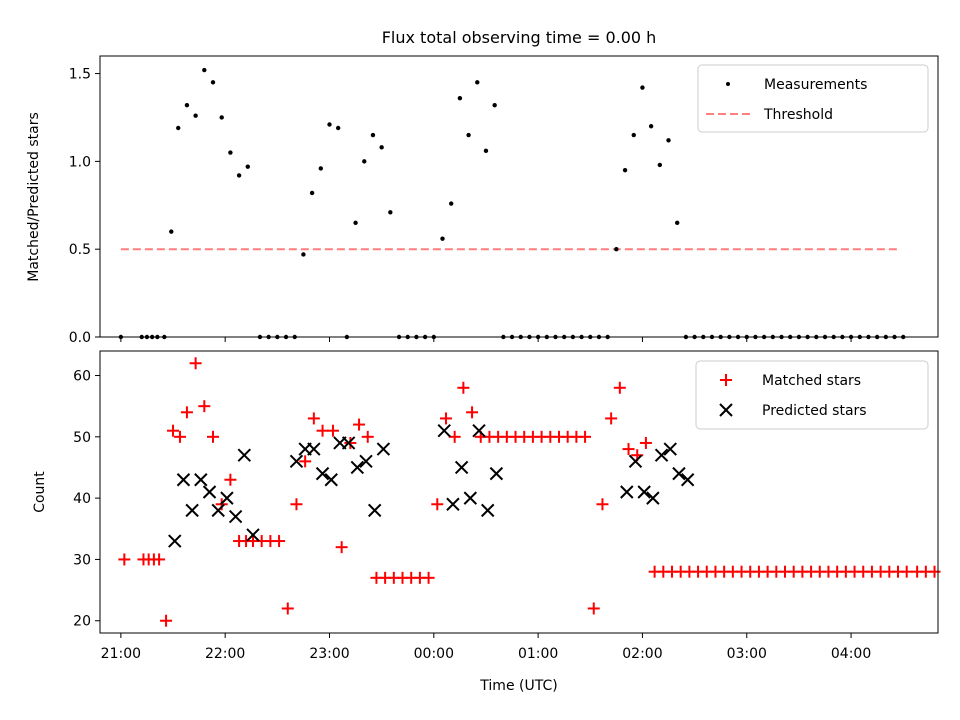  Describe the element at coordinates (82, 560) in the screenshot. I see `y-tick-label: 30` at that location.